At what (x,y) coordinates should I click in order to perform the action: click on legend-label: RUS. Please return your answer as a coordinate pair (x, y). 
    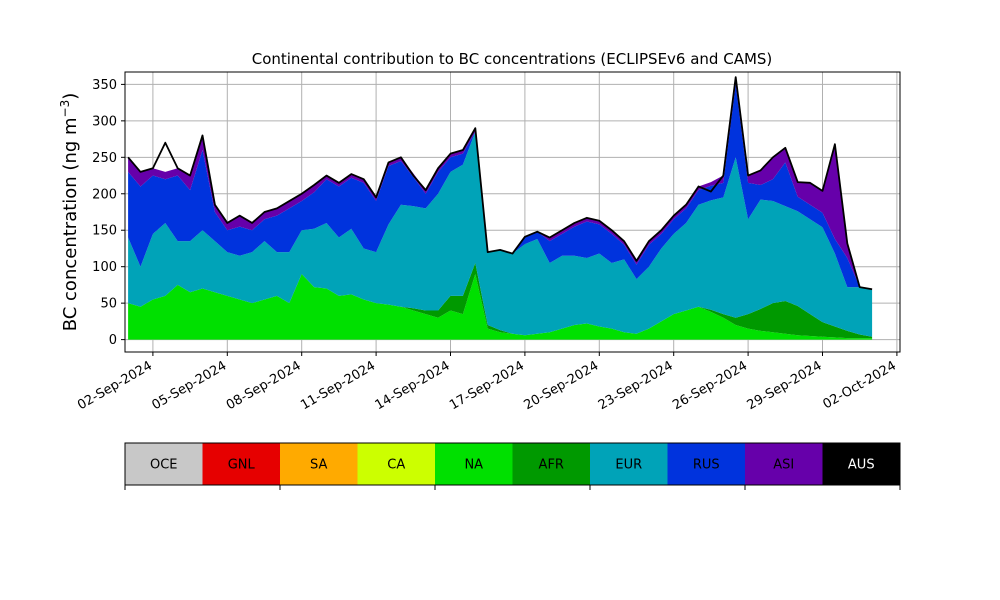
    Looking at the image, I should click on (706, 465).